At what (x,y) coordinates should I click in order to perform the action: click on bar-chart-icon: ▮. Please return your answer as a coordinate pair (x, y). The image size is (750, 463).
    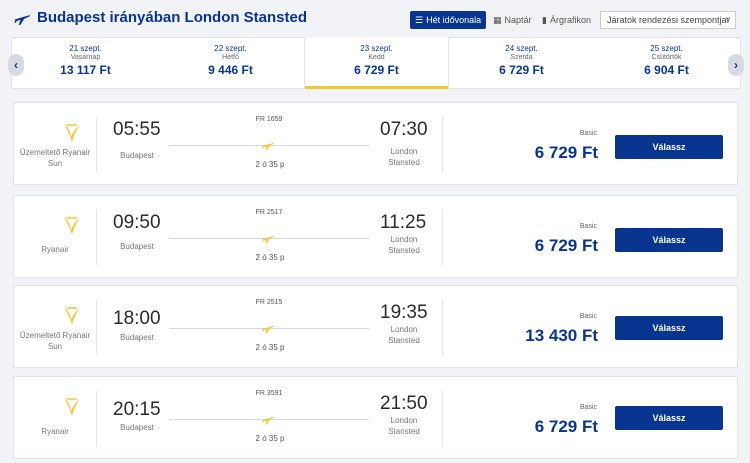
    Looking at the image, I should click on (544, 19).